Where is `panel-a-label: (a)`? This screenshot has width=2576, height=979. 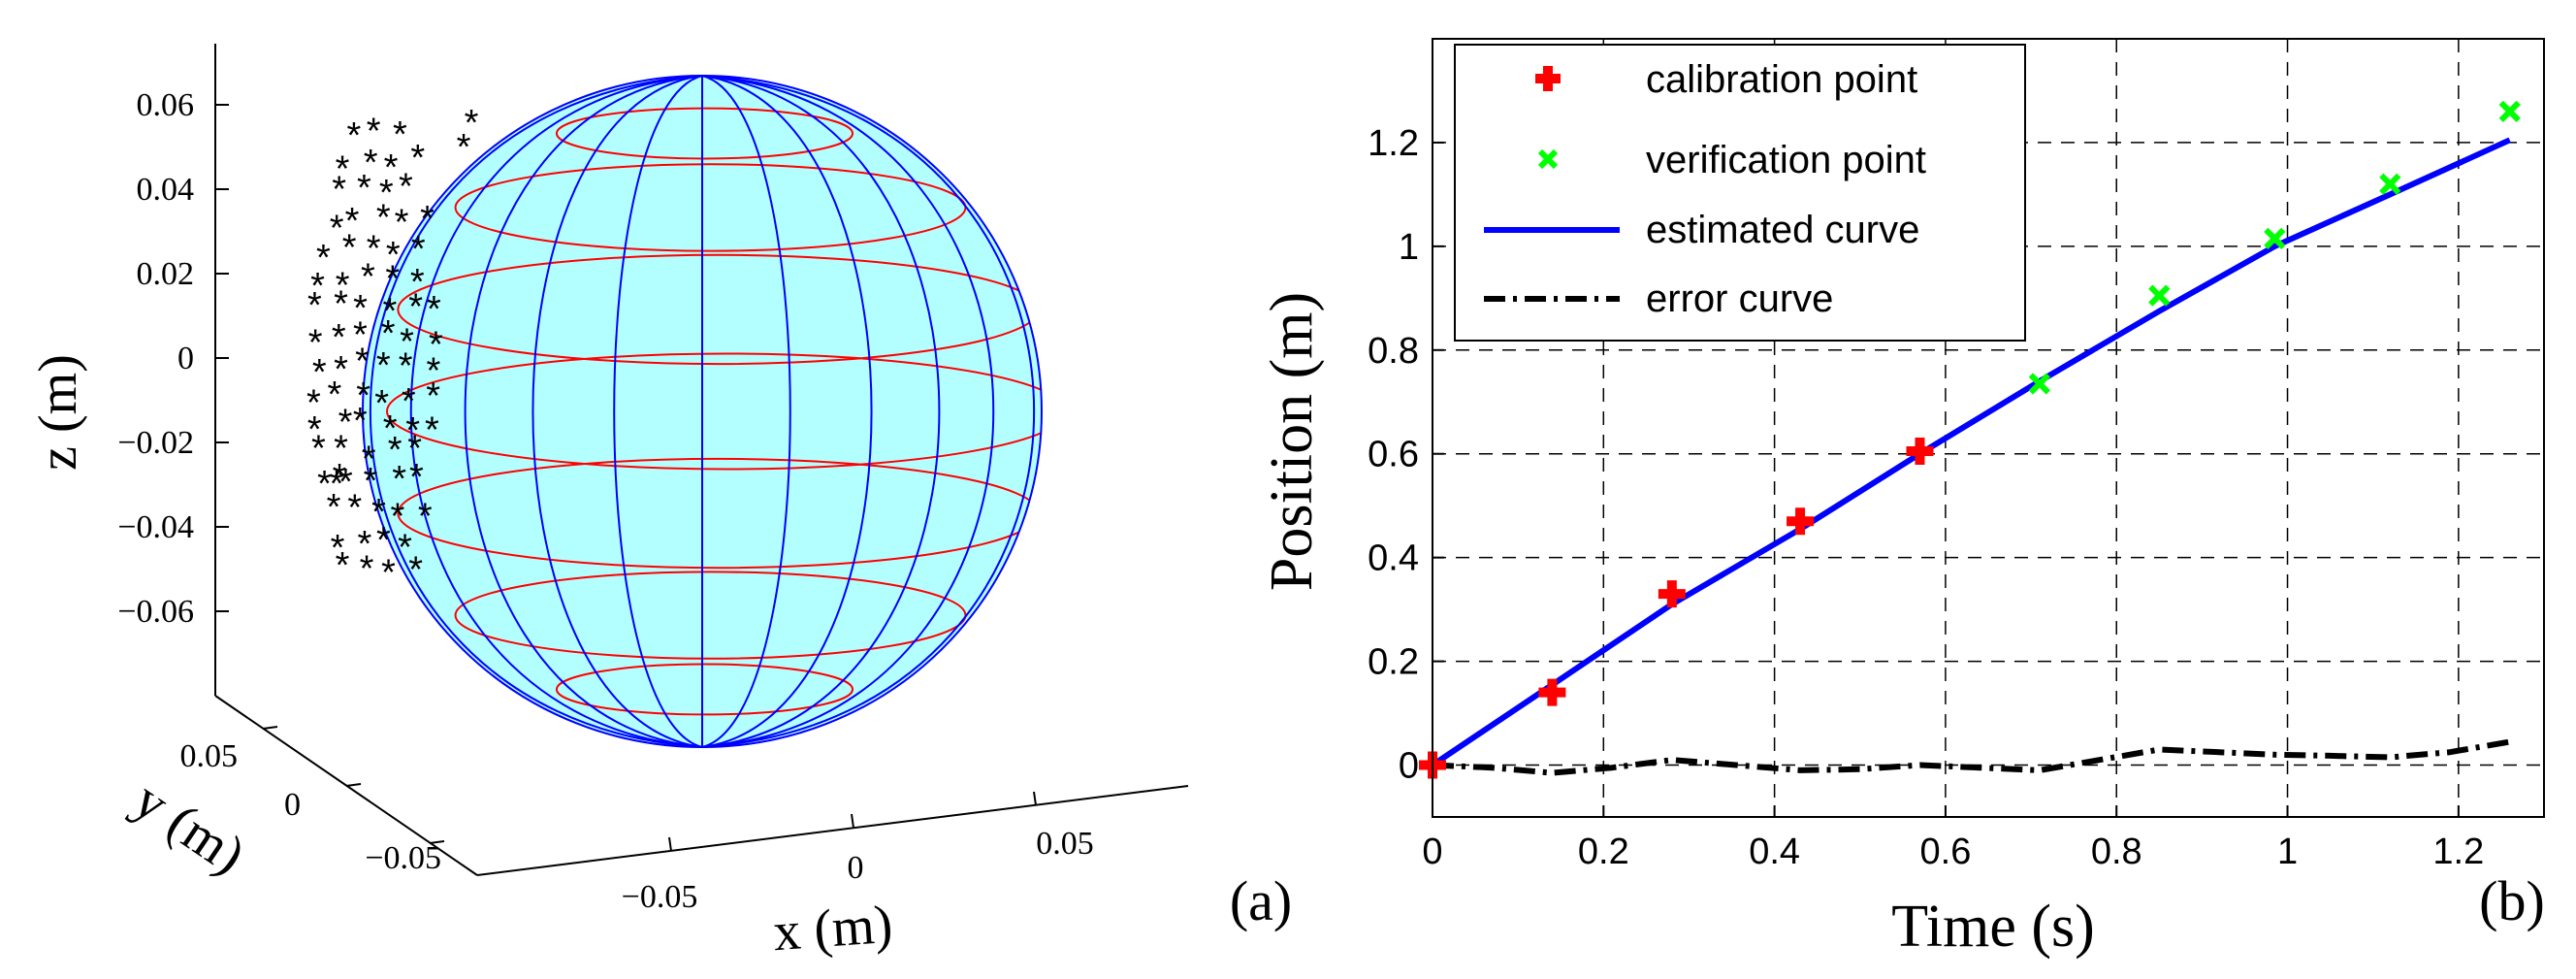
panel-a-label: (a) is located at coordinates (1261, 901).